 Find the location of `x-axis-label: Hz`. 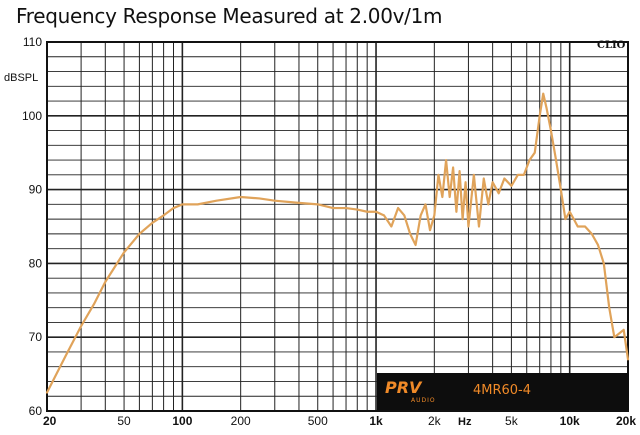

x-axis-label: Hz is located at coordinates (465, 422).